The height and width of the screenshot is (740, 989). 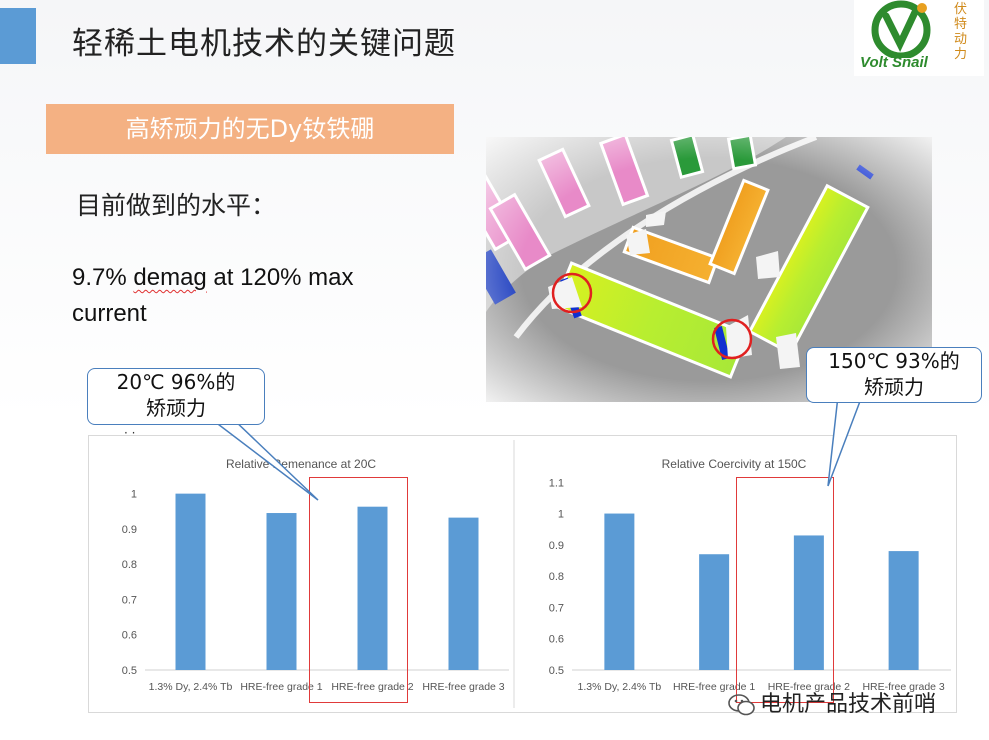 I want to click on chart-2-ytick: 1.1, so click(x=556, y=483).